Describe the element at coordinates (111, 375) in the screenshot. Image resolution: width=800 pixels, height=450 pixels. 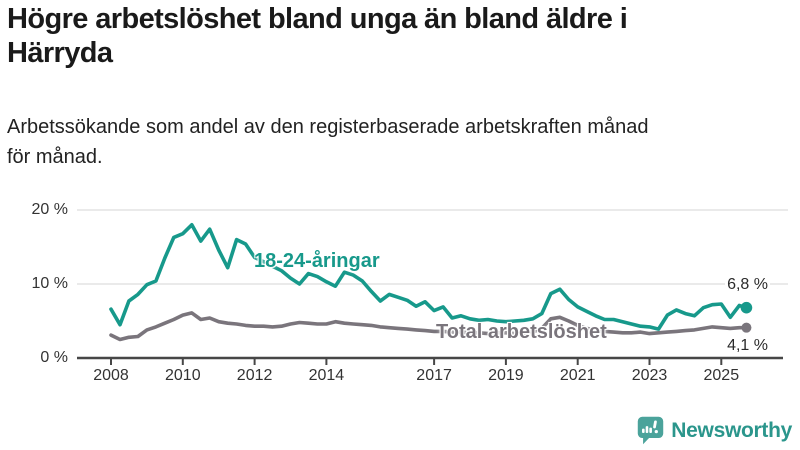
I see `x-tick-label-2008: 2008` at that location.